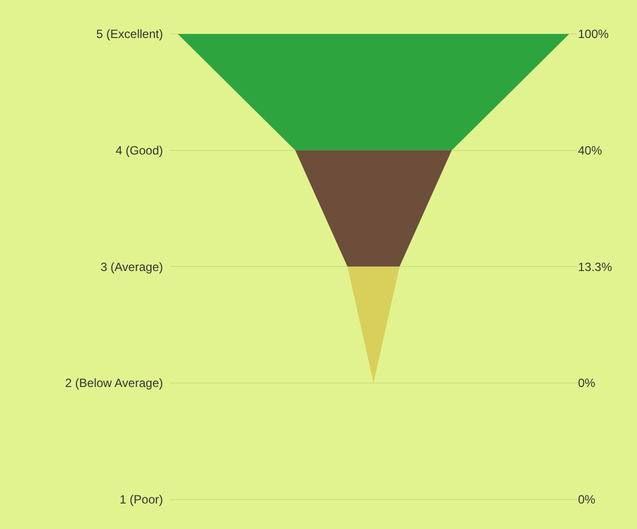 This screenshot has height=529, width=637. Describe the element at coordinates (594, 34) in the screenshot. I see `data-label: 100%` at that location.